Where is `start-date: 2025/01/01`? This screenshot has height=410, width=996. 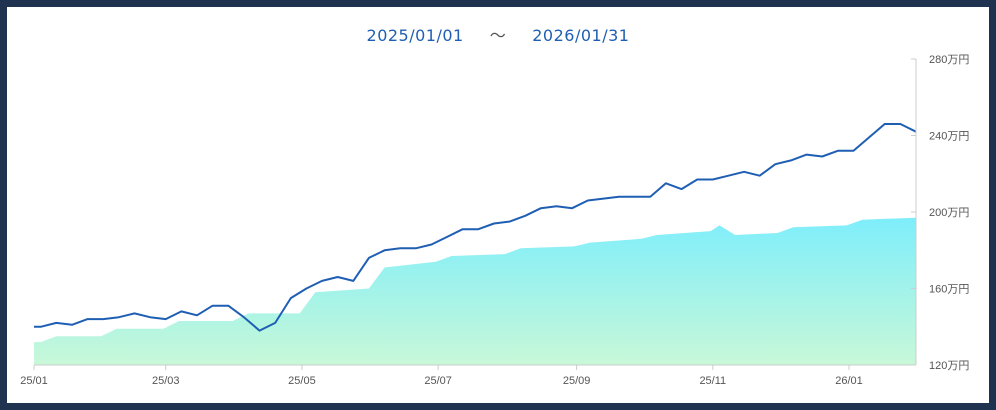
start-date: 2025/01/01 is located at coordinates (415, 35).